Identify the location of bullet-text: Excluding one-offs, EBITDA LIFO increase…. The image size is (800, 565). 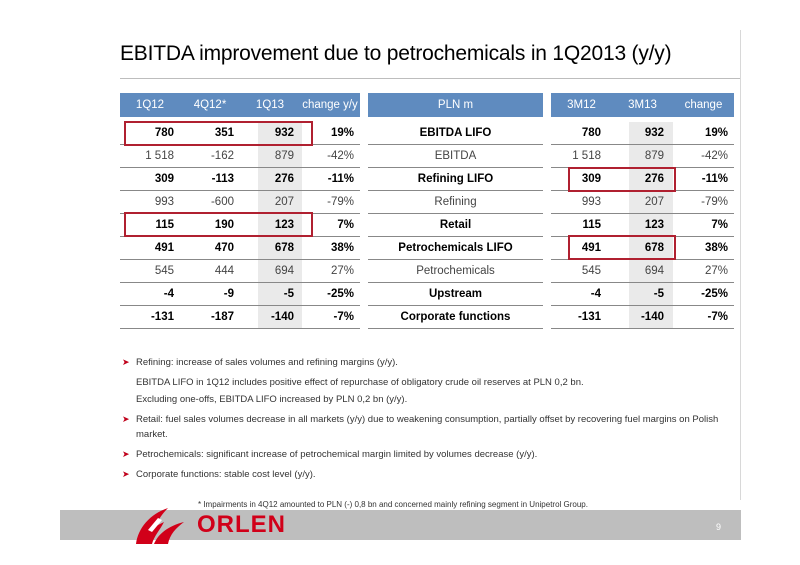
(272, 399).